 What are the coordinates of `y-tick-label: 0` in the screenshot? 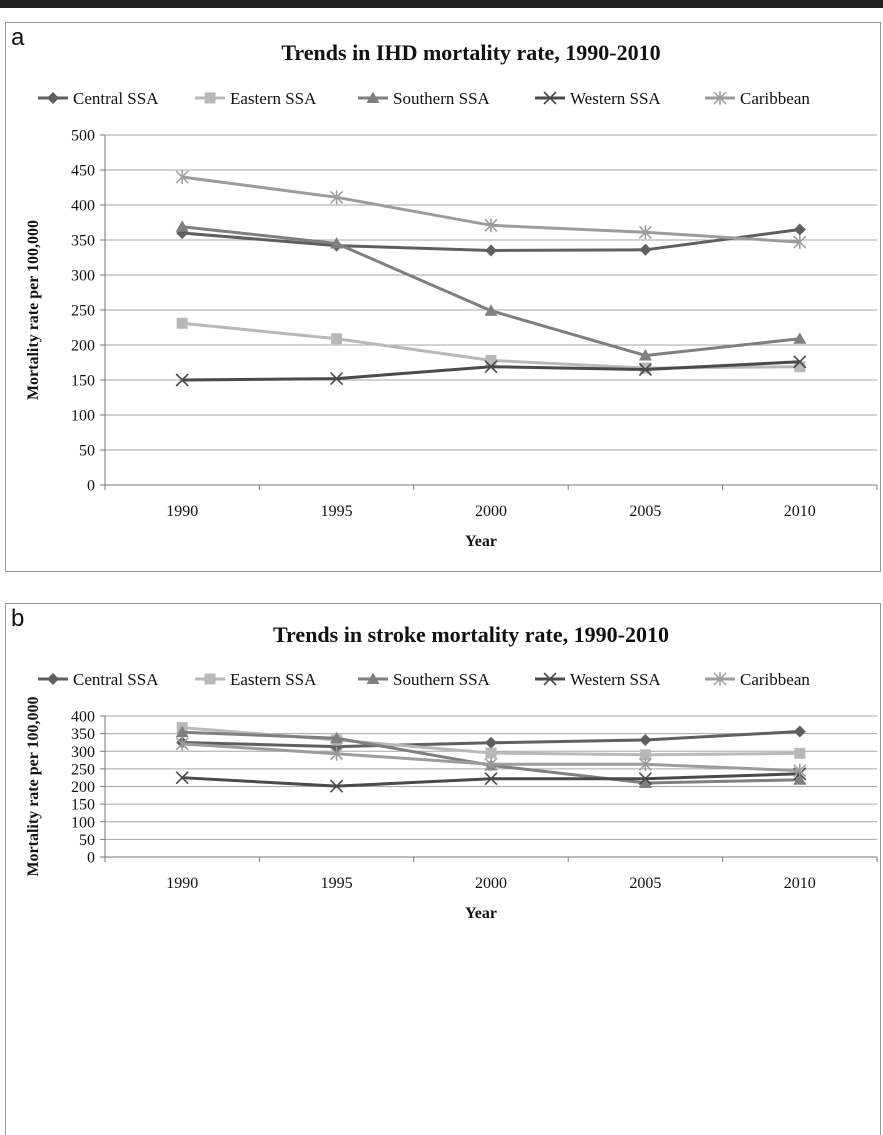 It's located at (91, 858).